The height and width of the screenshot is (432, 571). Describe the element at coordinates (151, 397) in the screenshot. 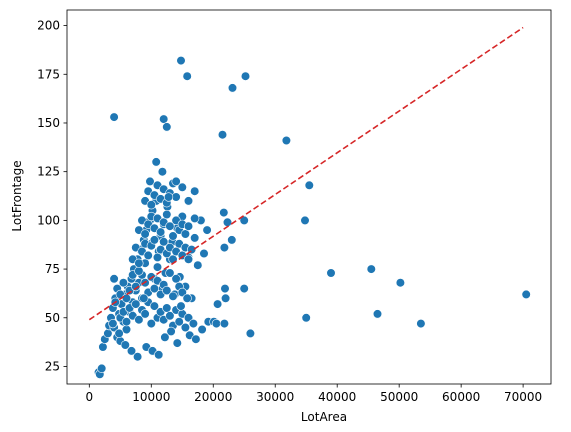

I see `x-tick-label: 10000` at that location.